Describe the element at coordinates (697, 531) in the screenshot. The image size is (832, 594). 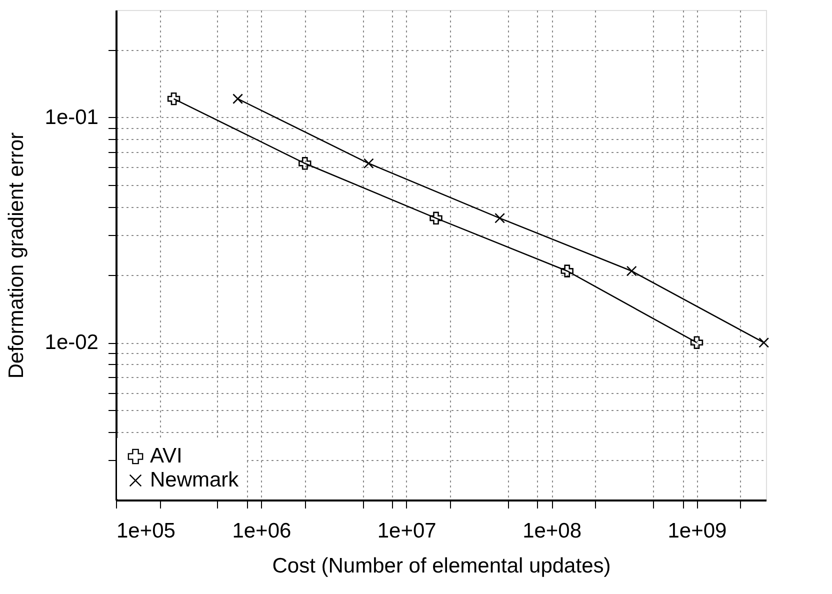
I see `x-tick-label: 1e+09` at that location.